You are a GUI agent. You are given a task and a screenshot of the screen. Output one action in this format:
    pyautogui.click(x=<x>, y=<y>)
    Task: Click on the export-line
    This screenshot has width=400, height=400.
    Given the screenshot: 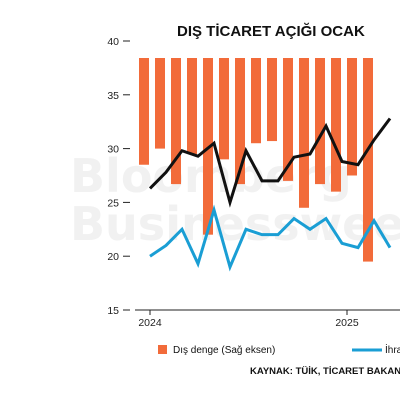 What is the action you would take?
    pyautogui.click(x=270, y=238)
    